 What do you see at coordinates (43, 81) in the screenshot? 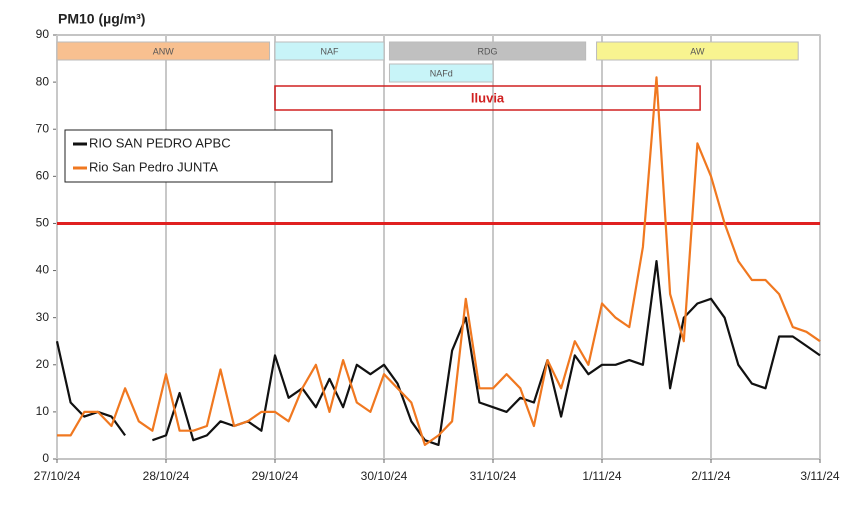
I see `y-tick-label: 80` at bounding box center [43, 81].